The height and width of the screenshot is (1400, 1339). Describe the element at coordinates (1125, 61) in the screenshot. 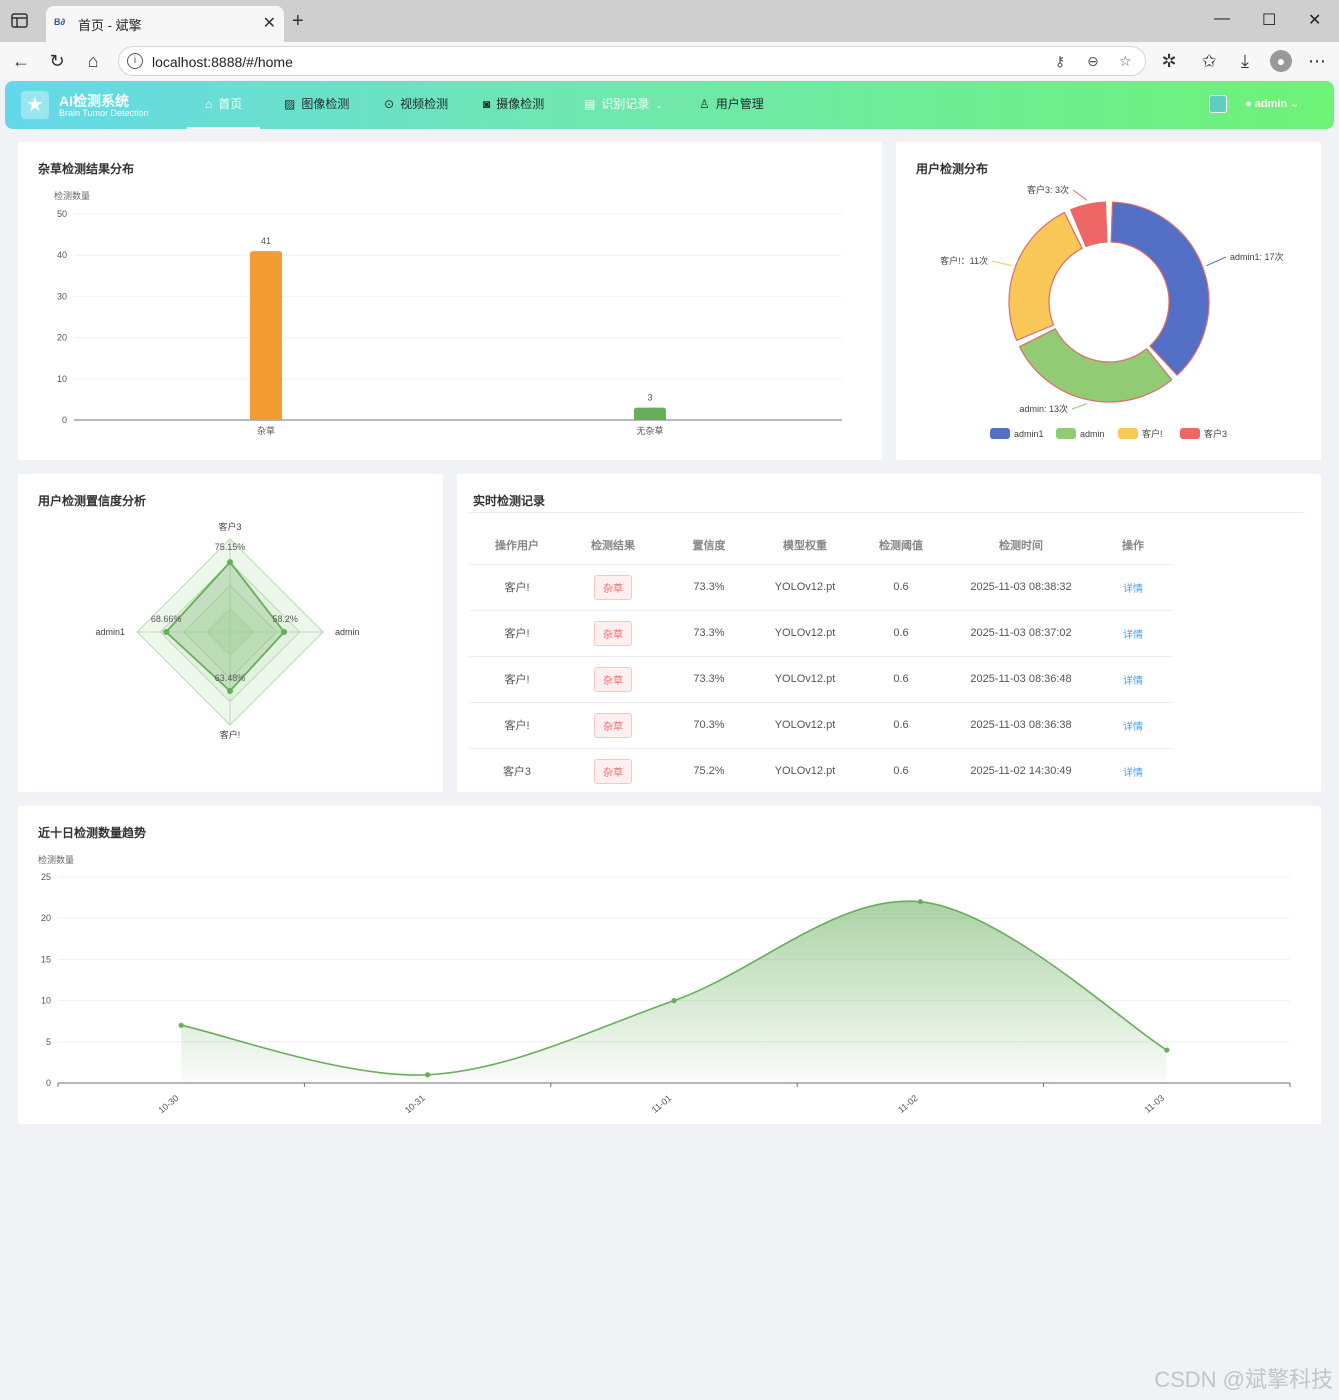

I see `favorite-star-icon: ☆` at that location.